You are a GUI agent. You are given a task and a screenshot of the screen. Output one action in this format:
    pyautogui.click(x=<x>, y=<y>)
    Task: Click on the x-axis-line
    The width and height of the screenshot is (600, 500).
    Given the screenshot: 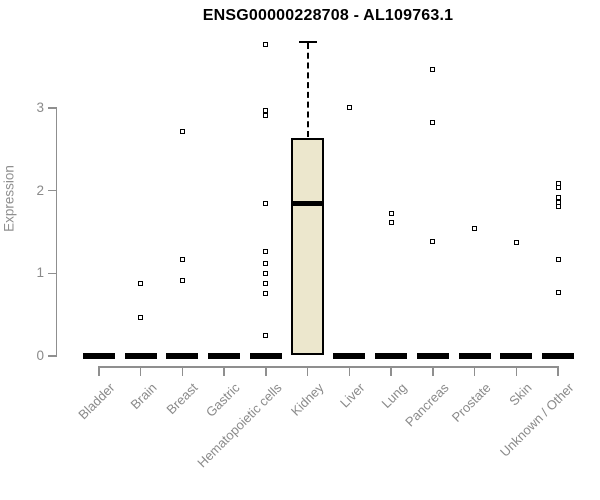 What is the action you would take?
    pyautogui.click(x=329, y=367)
    